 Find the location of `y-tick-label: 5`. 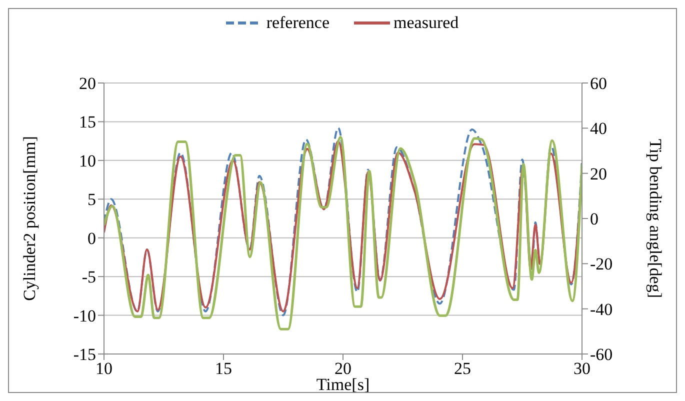

y-tick-label: 5 is located at coordinates (92, 200).